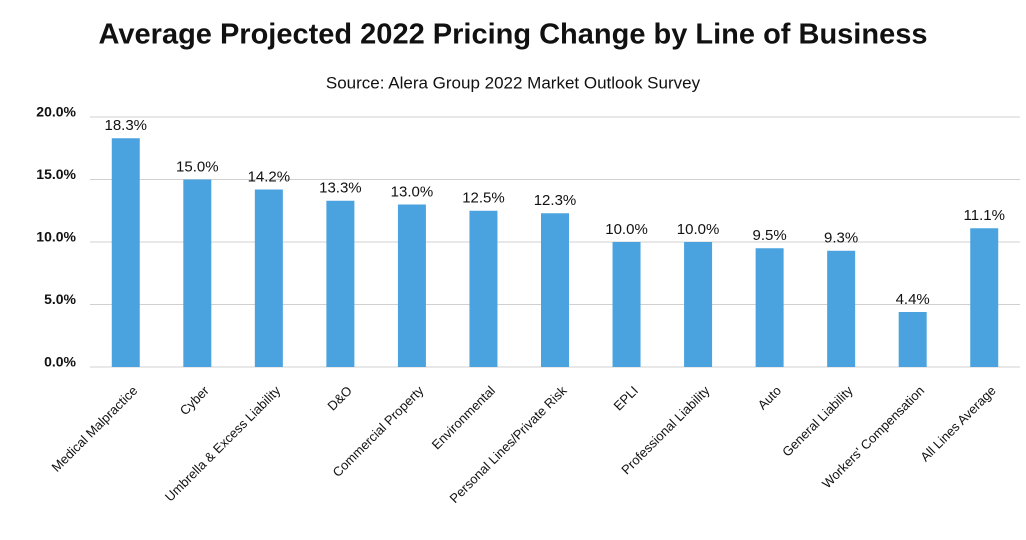 This screenshot has width=1026, height=540. Describe the element at coordinates (125, 125) in the screenshot. I see `data-label: 18.3%` at that location.